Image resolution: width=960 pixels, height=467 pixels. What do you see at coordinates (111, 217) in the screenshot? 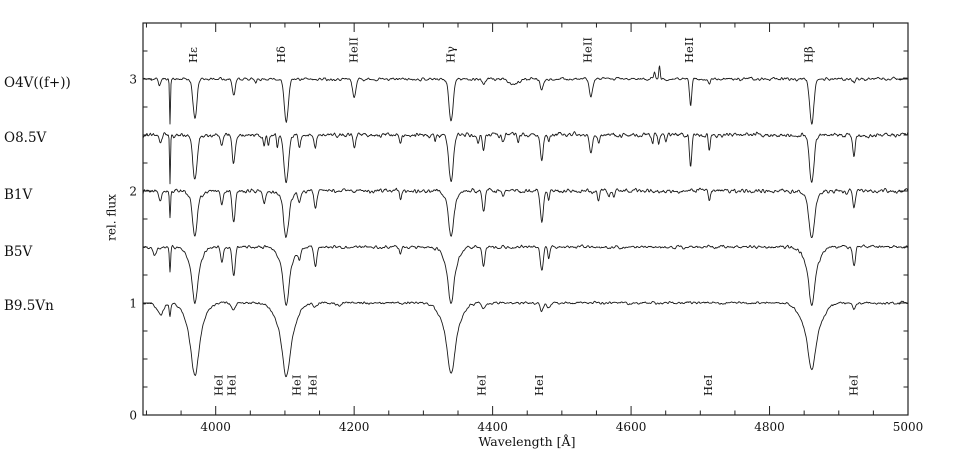
I see `y-axis-title: rel. flux` at bounding box center [111, 217].